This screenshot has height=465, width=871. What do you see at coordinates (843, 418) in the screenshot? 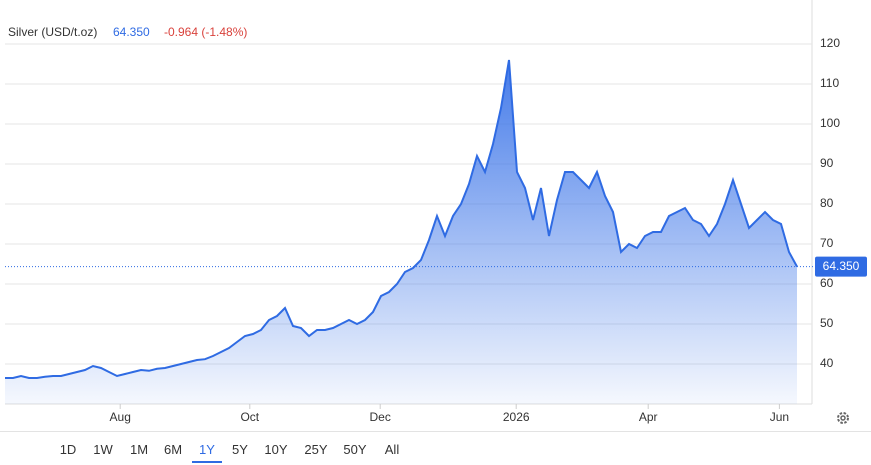
I see `settings-icon` at bounding box center [843, 418].